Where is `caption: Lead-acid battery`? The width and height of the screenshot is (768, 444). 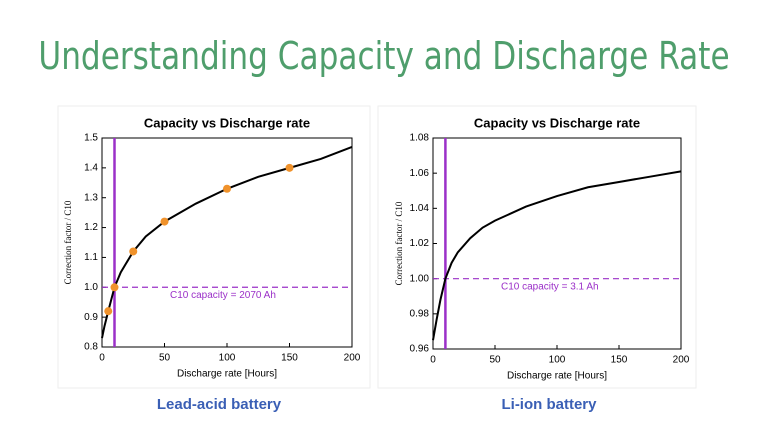 caption: Lead-acid battery is located at coordinates (219, 404).